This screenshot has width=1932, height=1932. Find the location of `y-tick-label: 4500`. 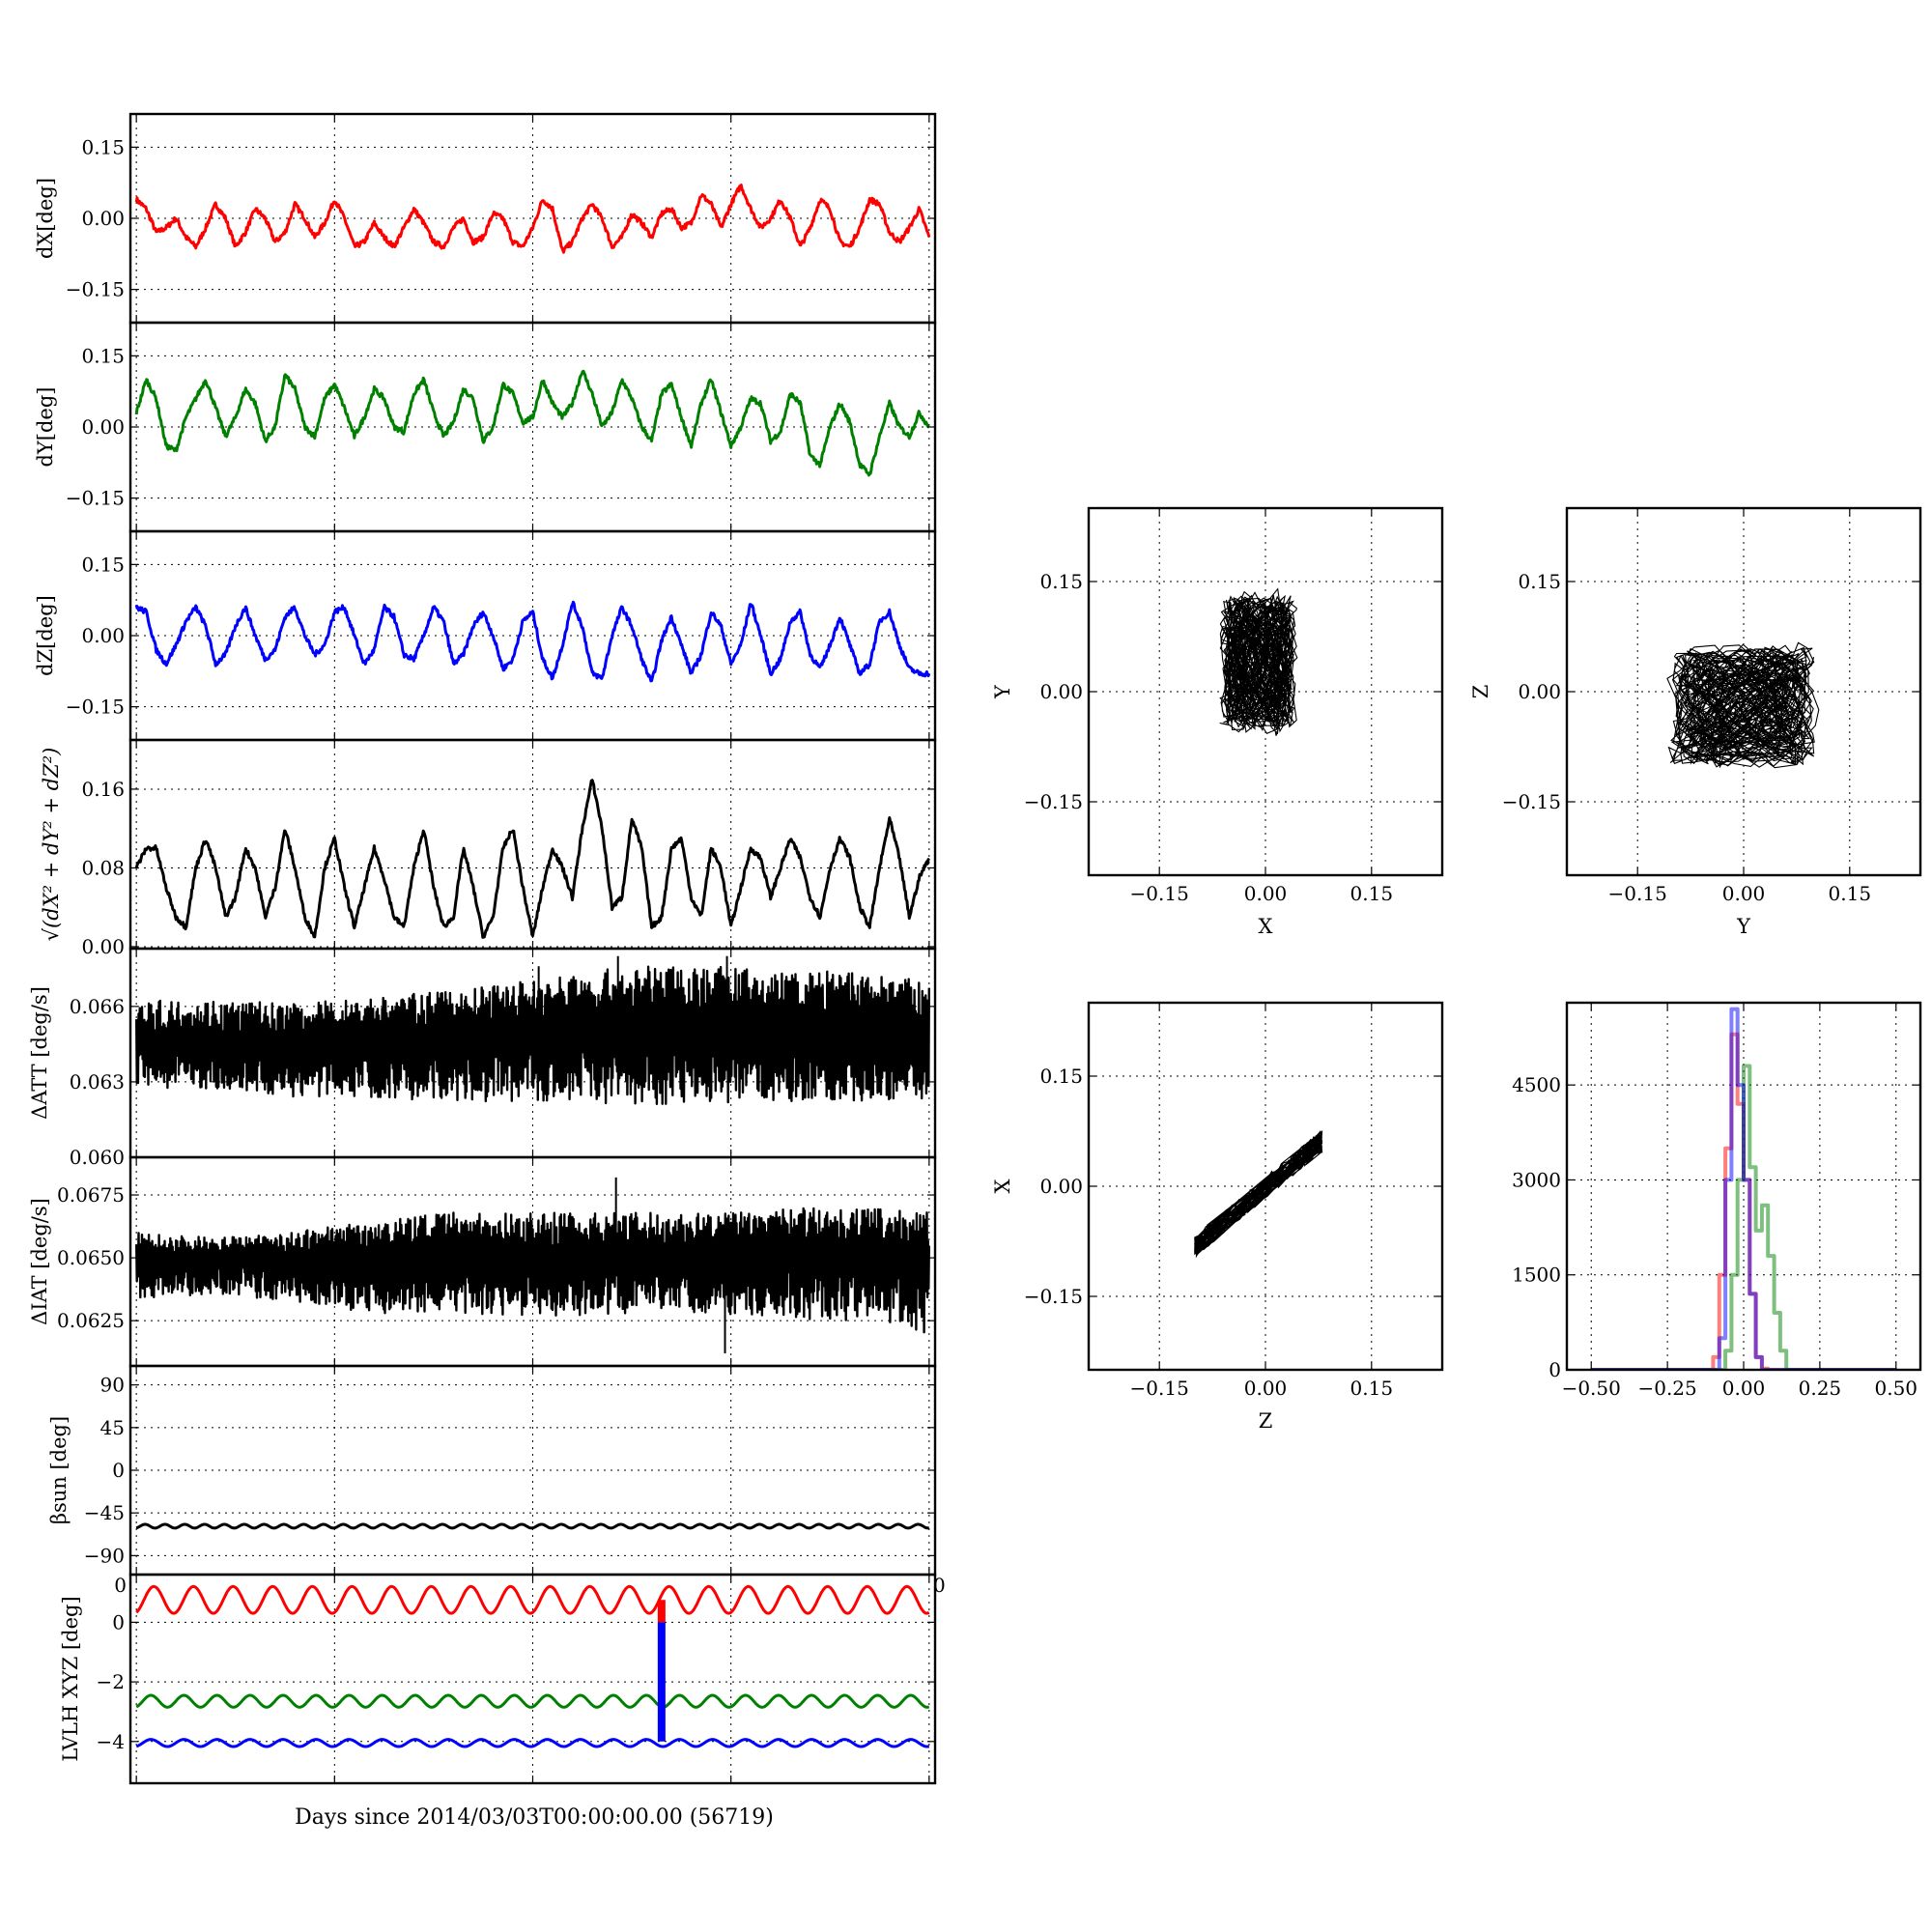

y-tick-label: 4500 is located at coordinates (1536, 1084).